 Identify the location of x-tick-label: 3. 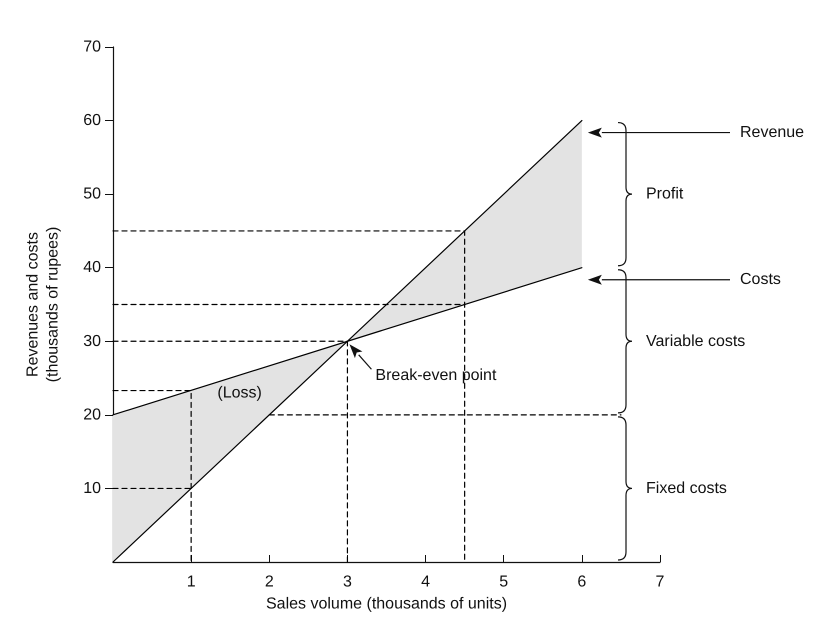
(347, 582).